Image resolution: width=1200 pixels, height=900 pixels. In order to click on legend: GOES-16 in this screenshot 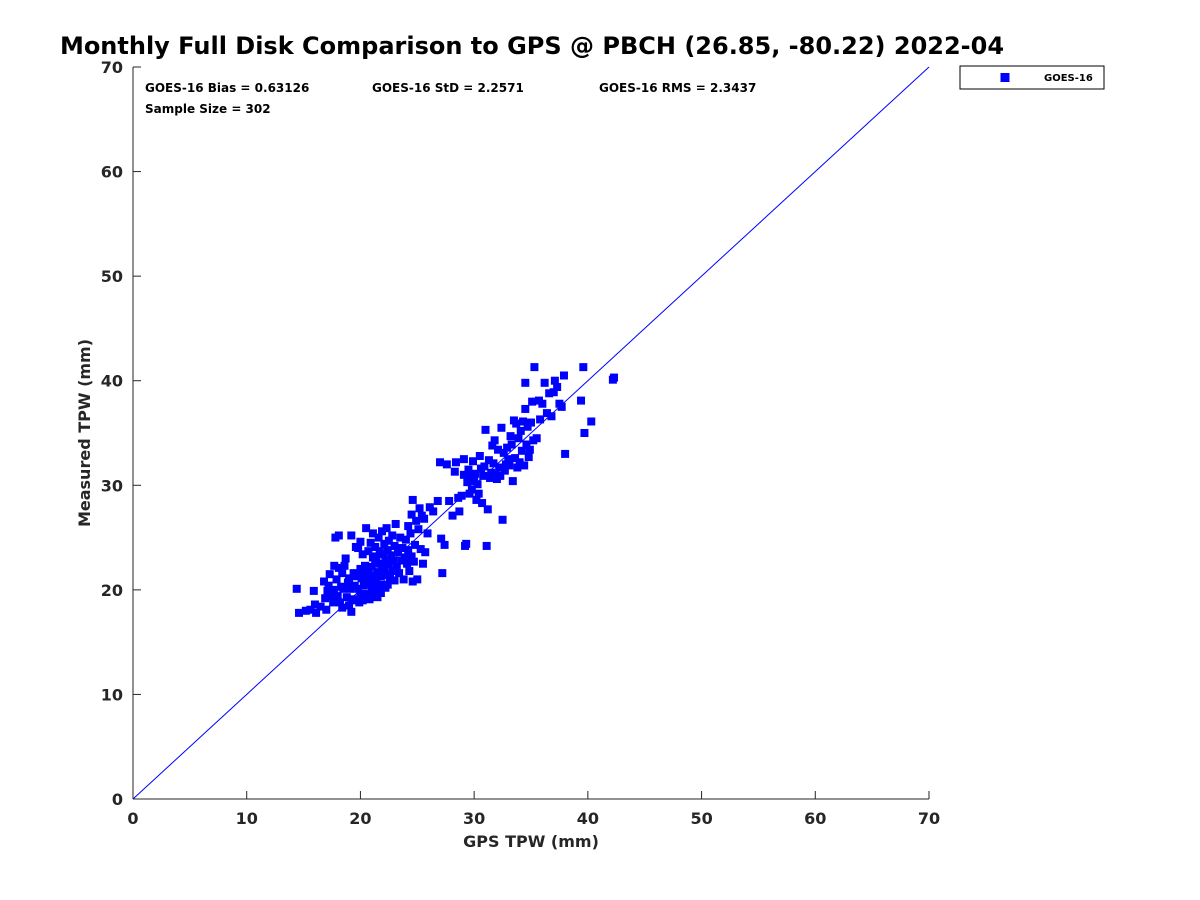, I will do `click(1032, 77)`.